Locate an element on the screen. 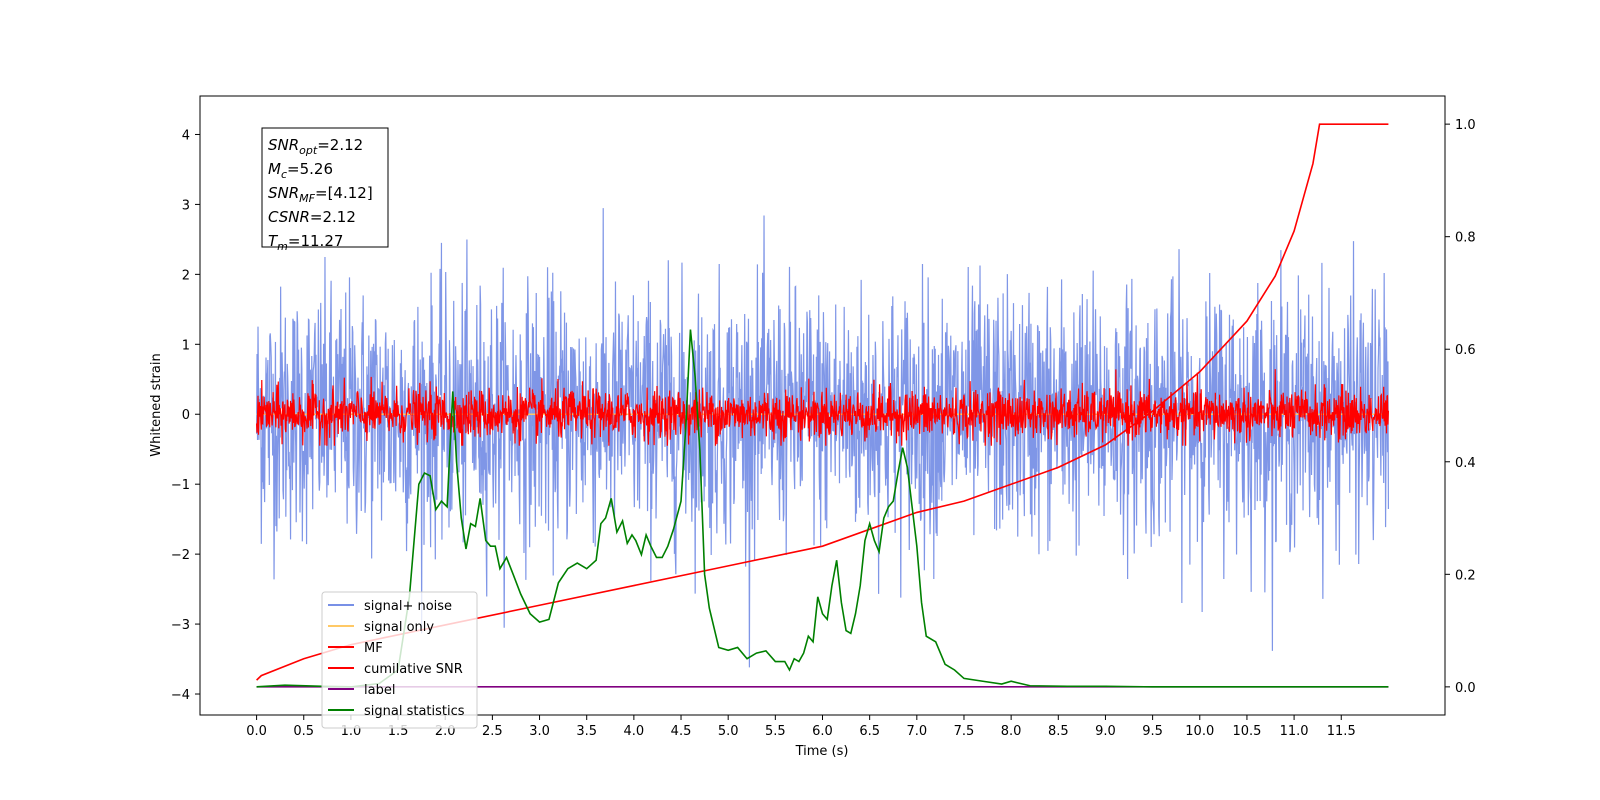 Image resolution: width=1600 pixels, height=800 pixels. info-box-frame is located at coordinates (325, 187).